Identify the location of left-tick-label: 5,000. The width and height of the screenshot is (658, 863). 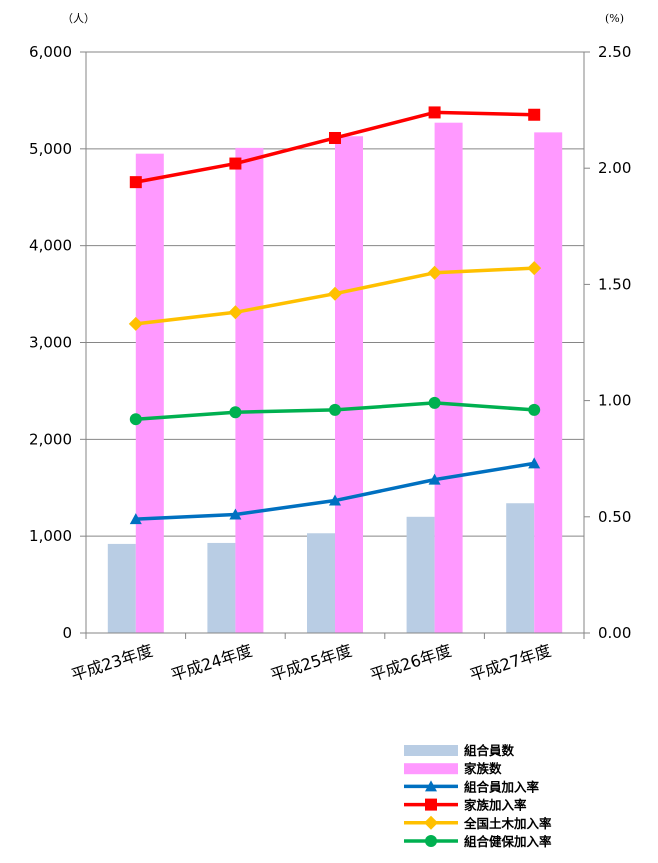
(50, 149).